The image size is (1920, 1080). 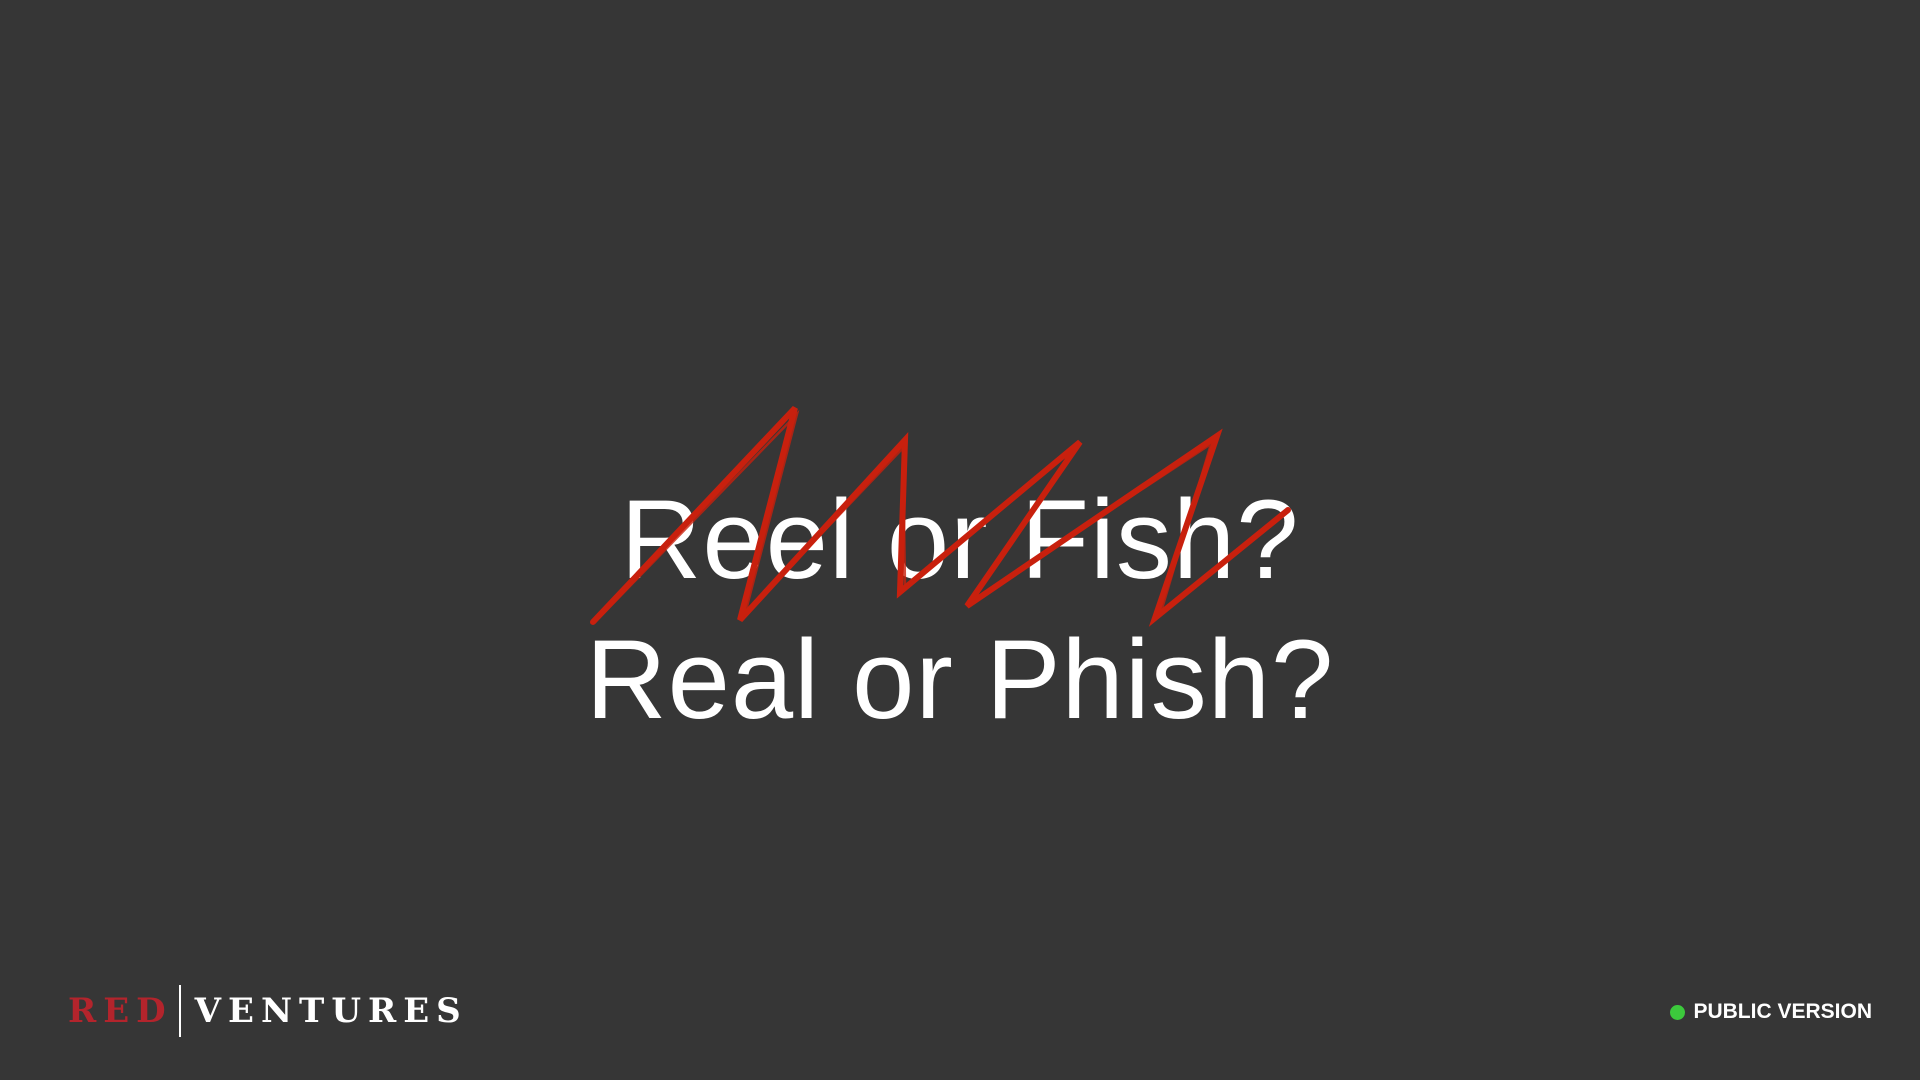 I want to click on status-dot-icon, so click(x=1678, y=1012).